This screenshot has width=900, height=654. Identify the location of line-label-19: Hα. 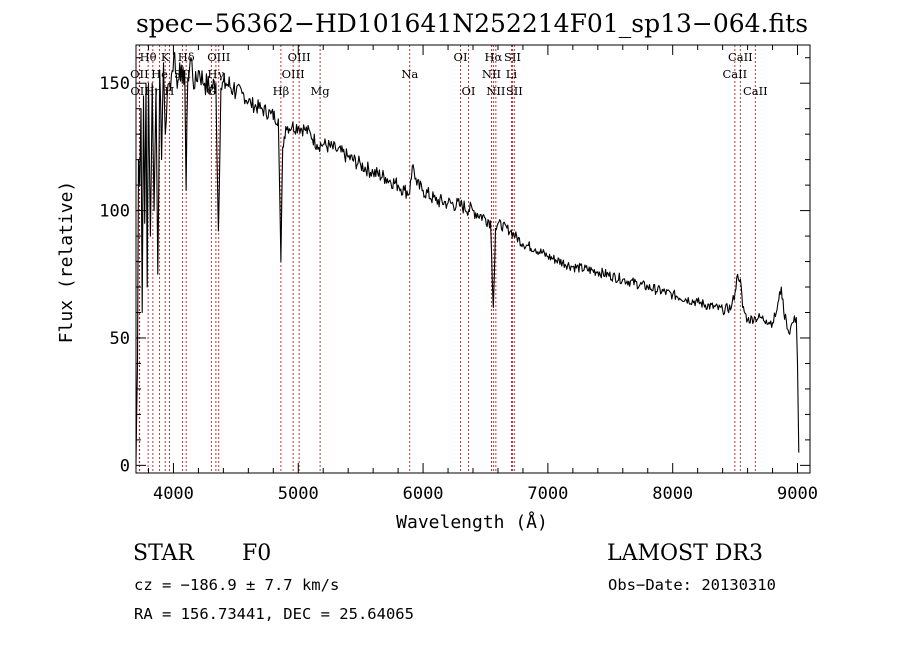
(493, 57).